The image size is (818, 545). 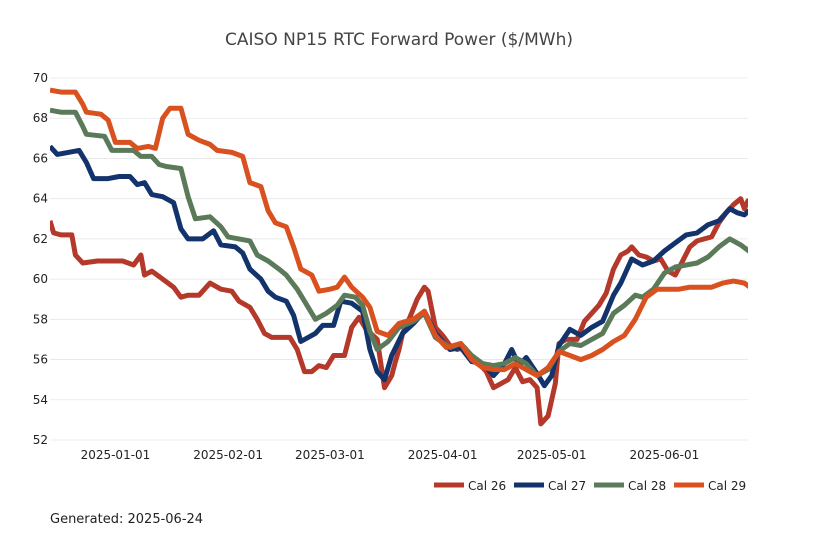 What do you see at coordinates (399, 40) in the screenshot?
I see `chart-title: CAISO NP15 RTC Forward Power ($/MWh)` at bounding box center [399, 40].